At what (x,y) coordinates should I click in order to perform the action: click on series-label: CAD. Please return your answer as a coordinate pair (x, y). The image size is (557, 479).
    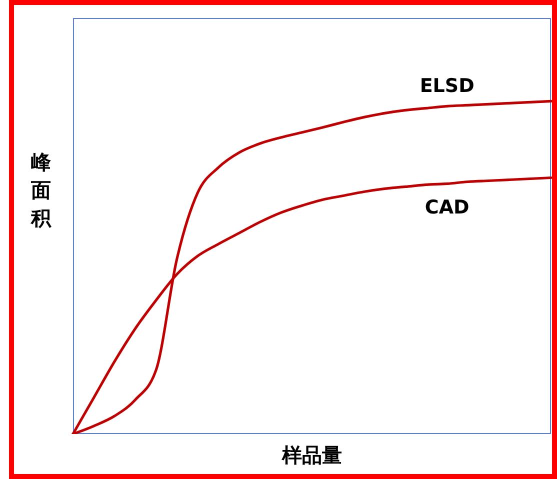
    Looking at the image, I should click on (447, 207).